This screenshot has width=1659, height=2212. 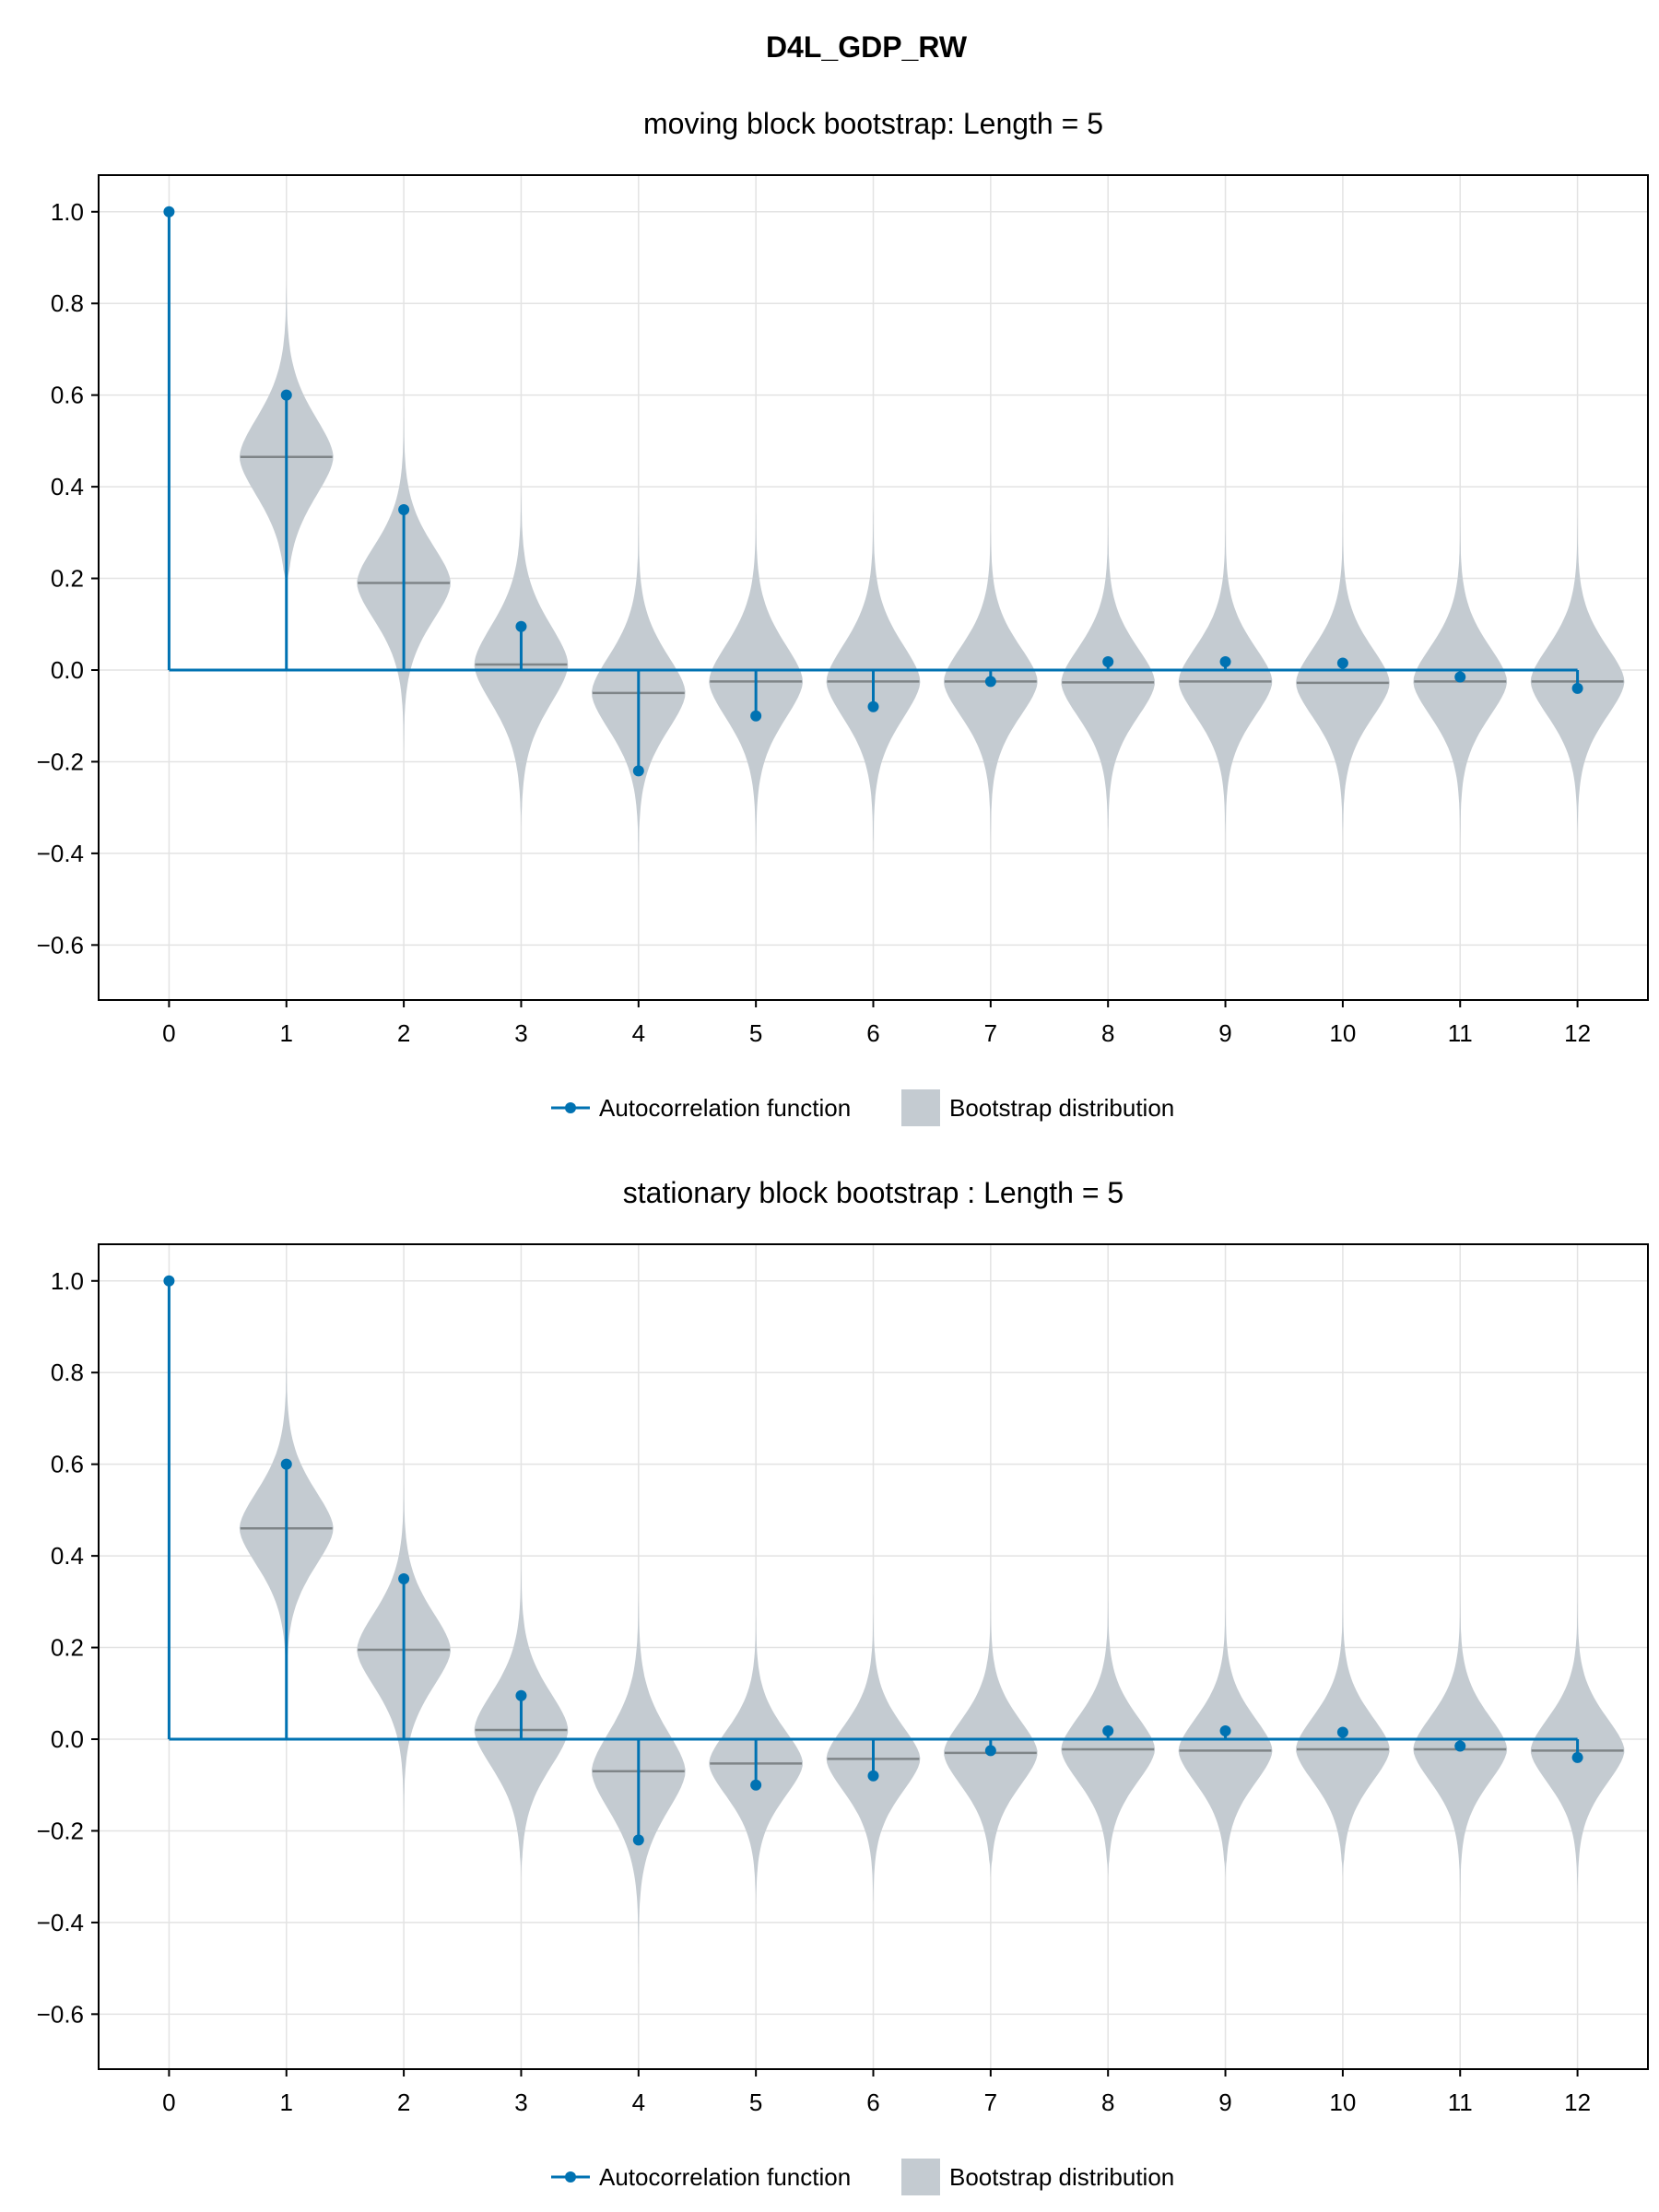 I want to click on panel-title: stationary block bootstrap : Length = 5, so click(x=873, y=1192).